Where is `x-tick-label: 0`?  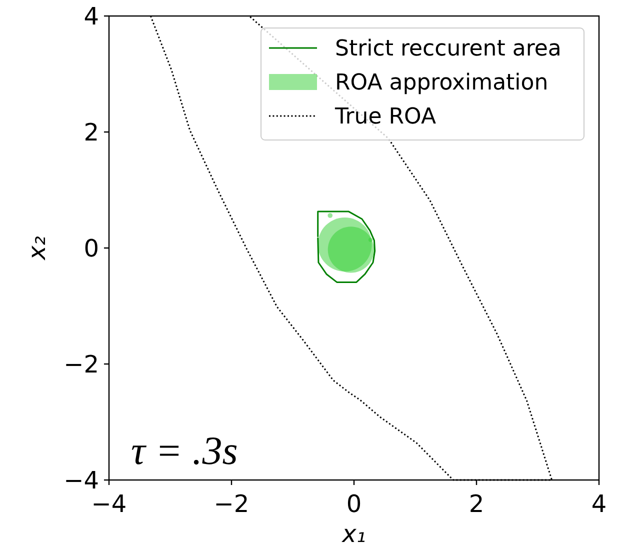 x-tick-label: 0 is located at coordinates (354, 504).